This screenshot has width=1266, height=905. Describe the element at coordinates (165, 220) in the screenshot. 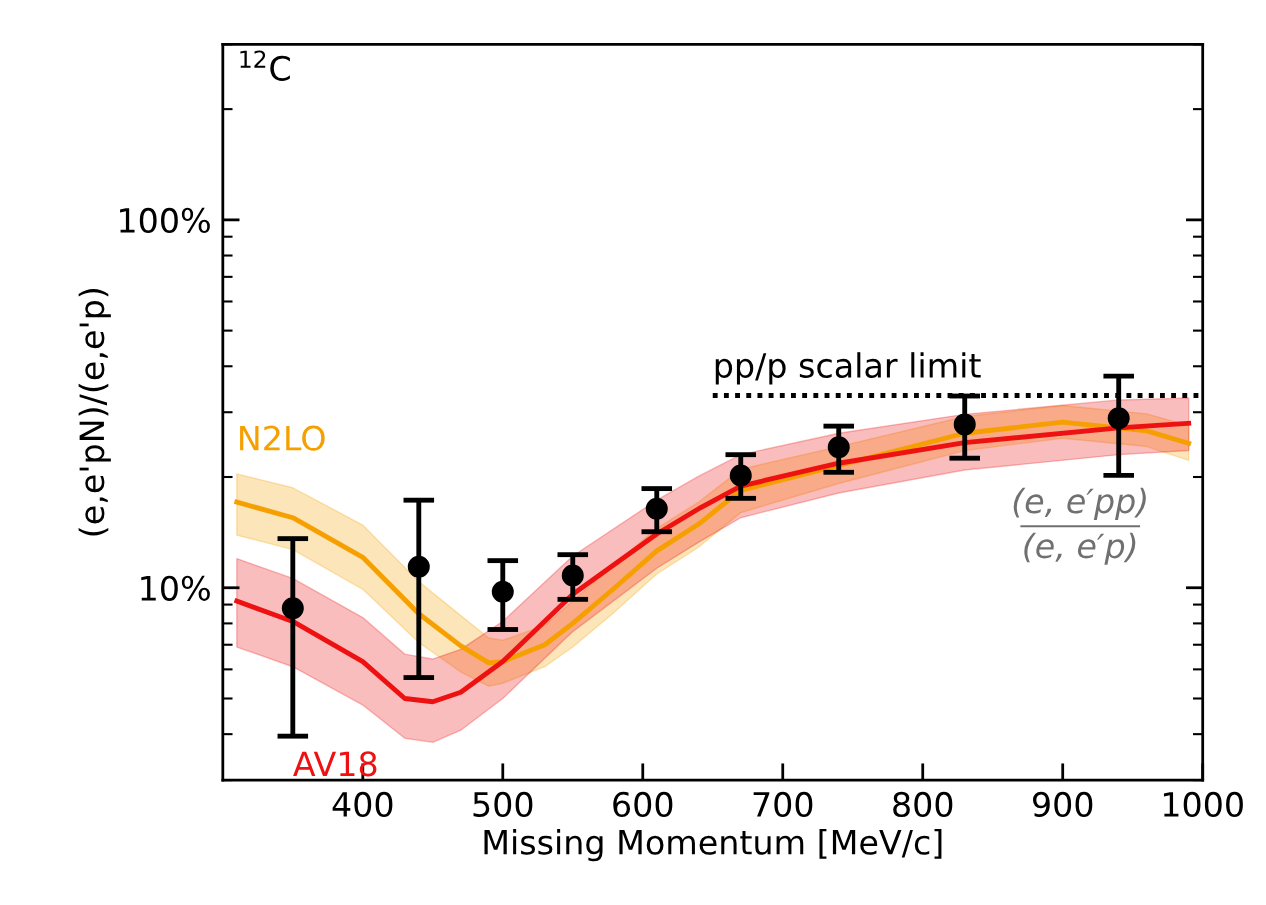

I see `y-tick-label: 100%` at that location.